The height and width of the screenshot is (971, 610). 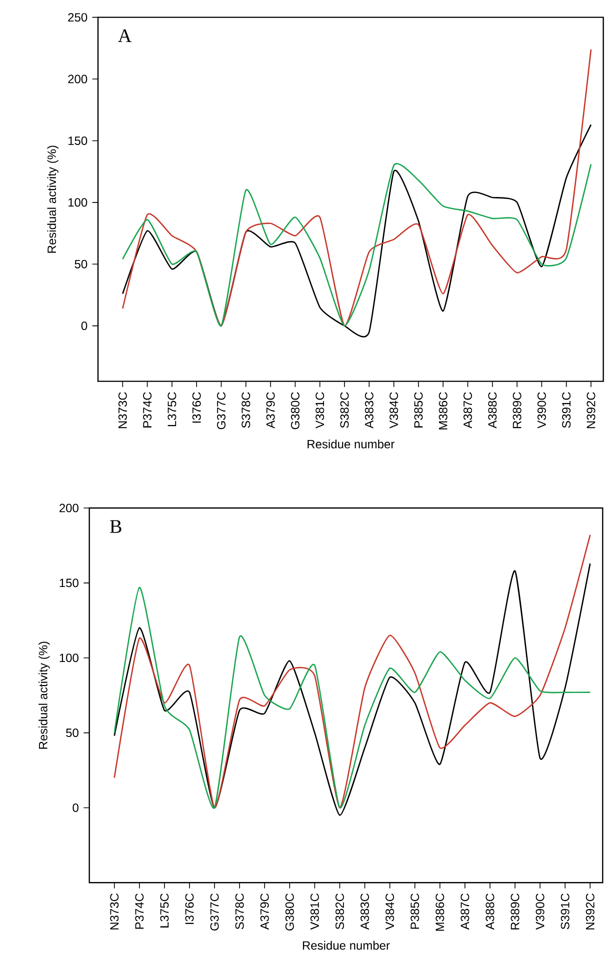 What do you see at coordinates (125, 35) in the screenshot?
I see `annotation: A` at bounding box center [125, 35].